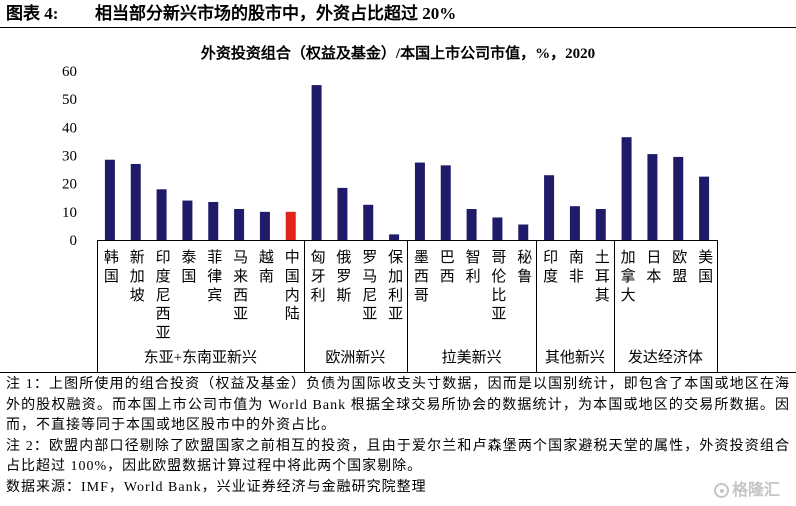 The height and width of the screenshot is (506, 796). I want to click on category-label: 菲律宾, so click(213, 277).